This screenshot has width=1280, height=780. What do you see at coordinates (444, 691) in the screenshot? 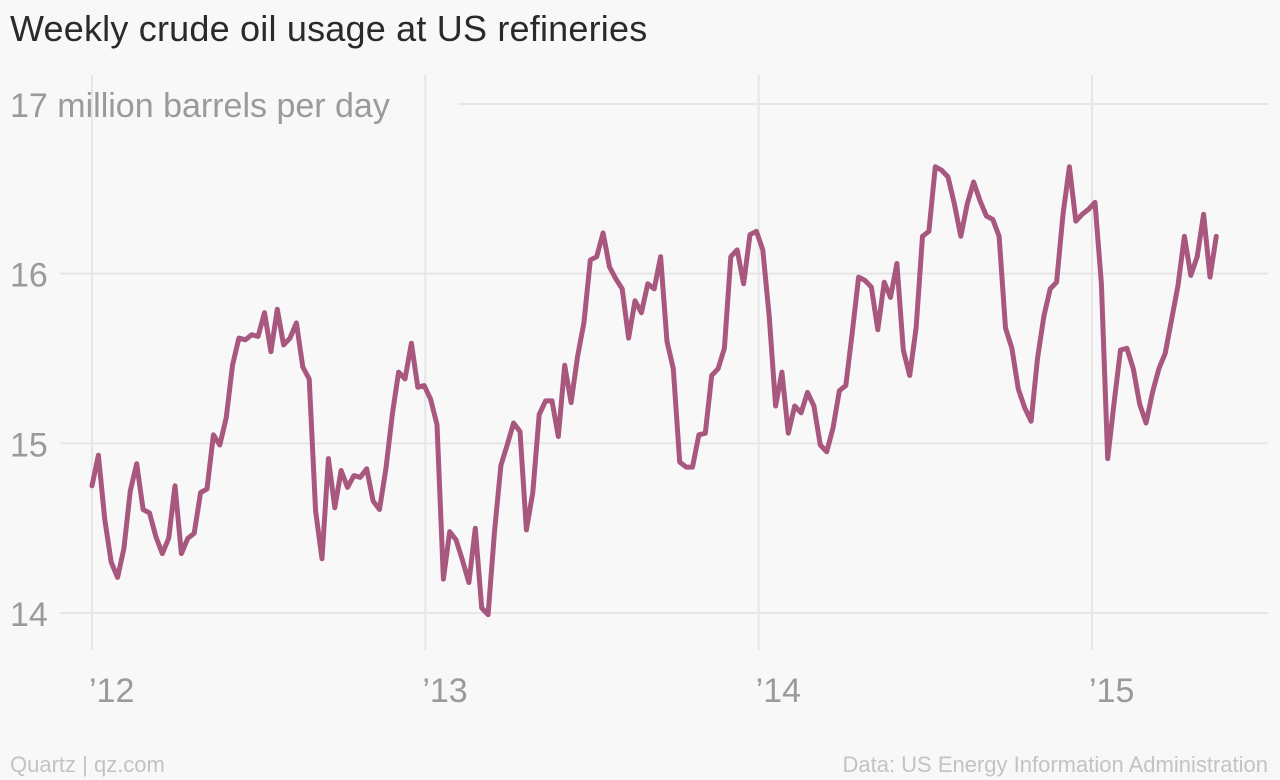
I see `x-tick-label: ’13` at bounding box center [444, 691].